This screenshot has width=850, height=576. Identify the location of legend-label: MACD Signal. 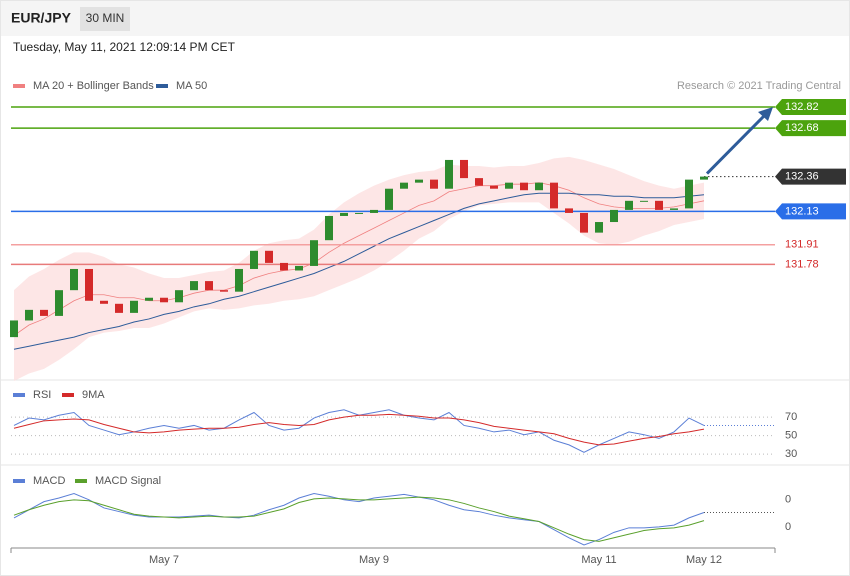
(128, 481).